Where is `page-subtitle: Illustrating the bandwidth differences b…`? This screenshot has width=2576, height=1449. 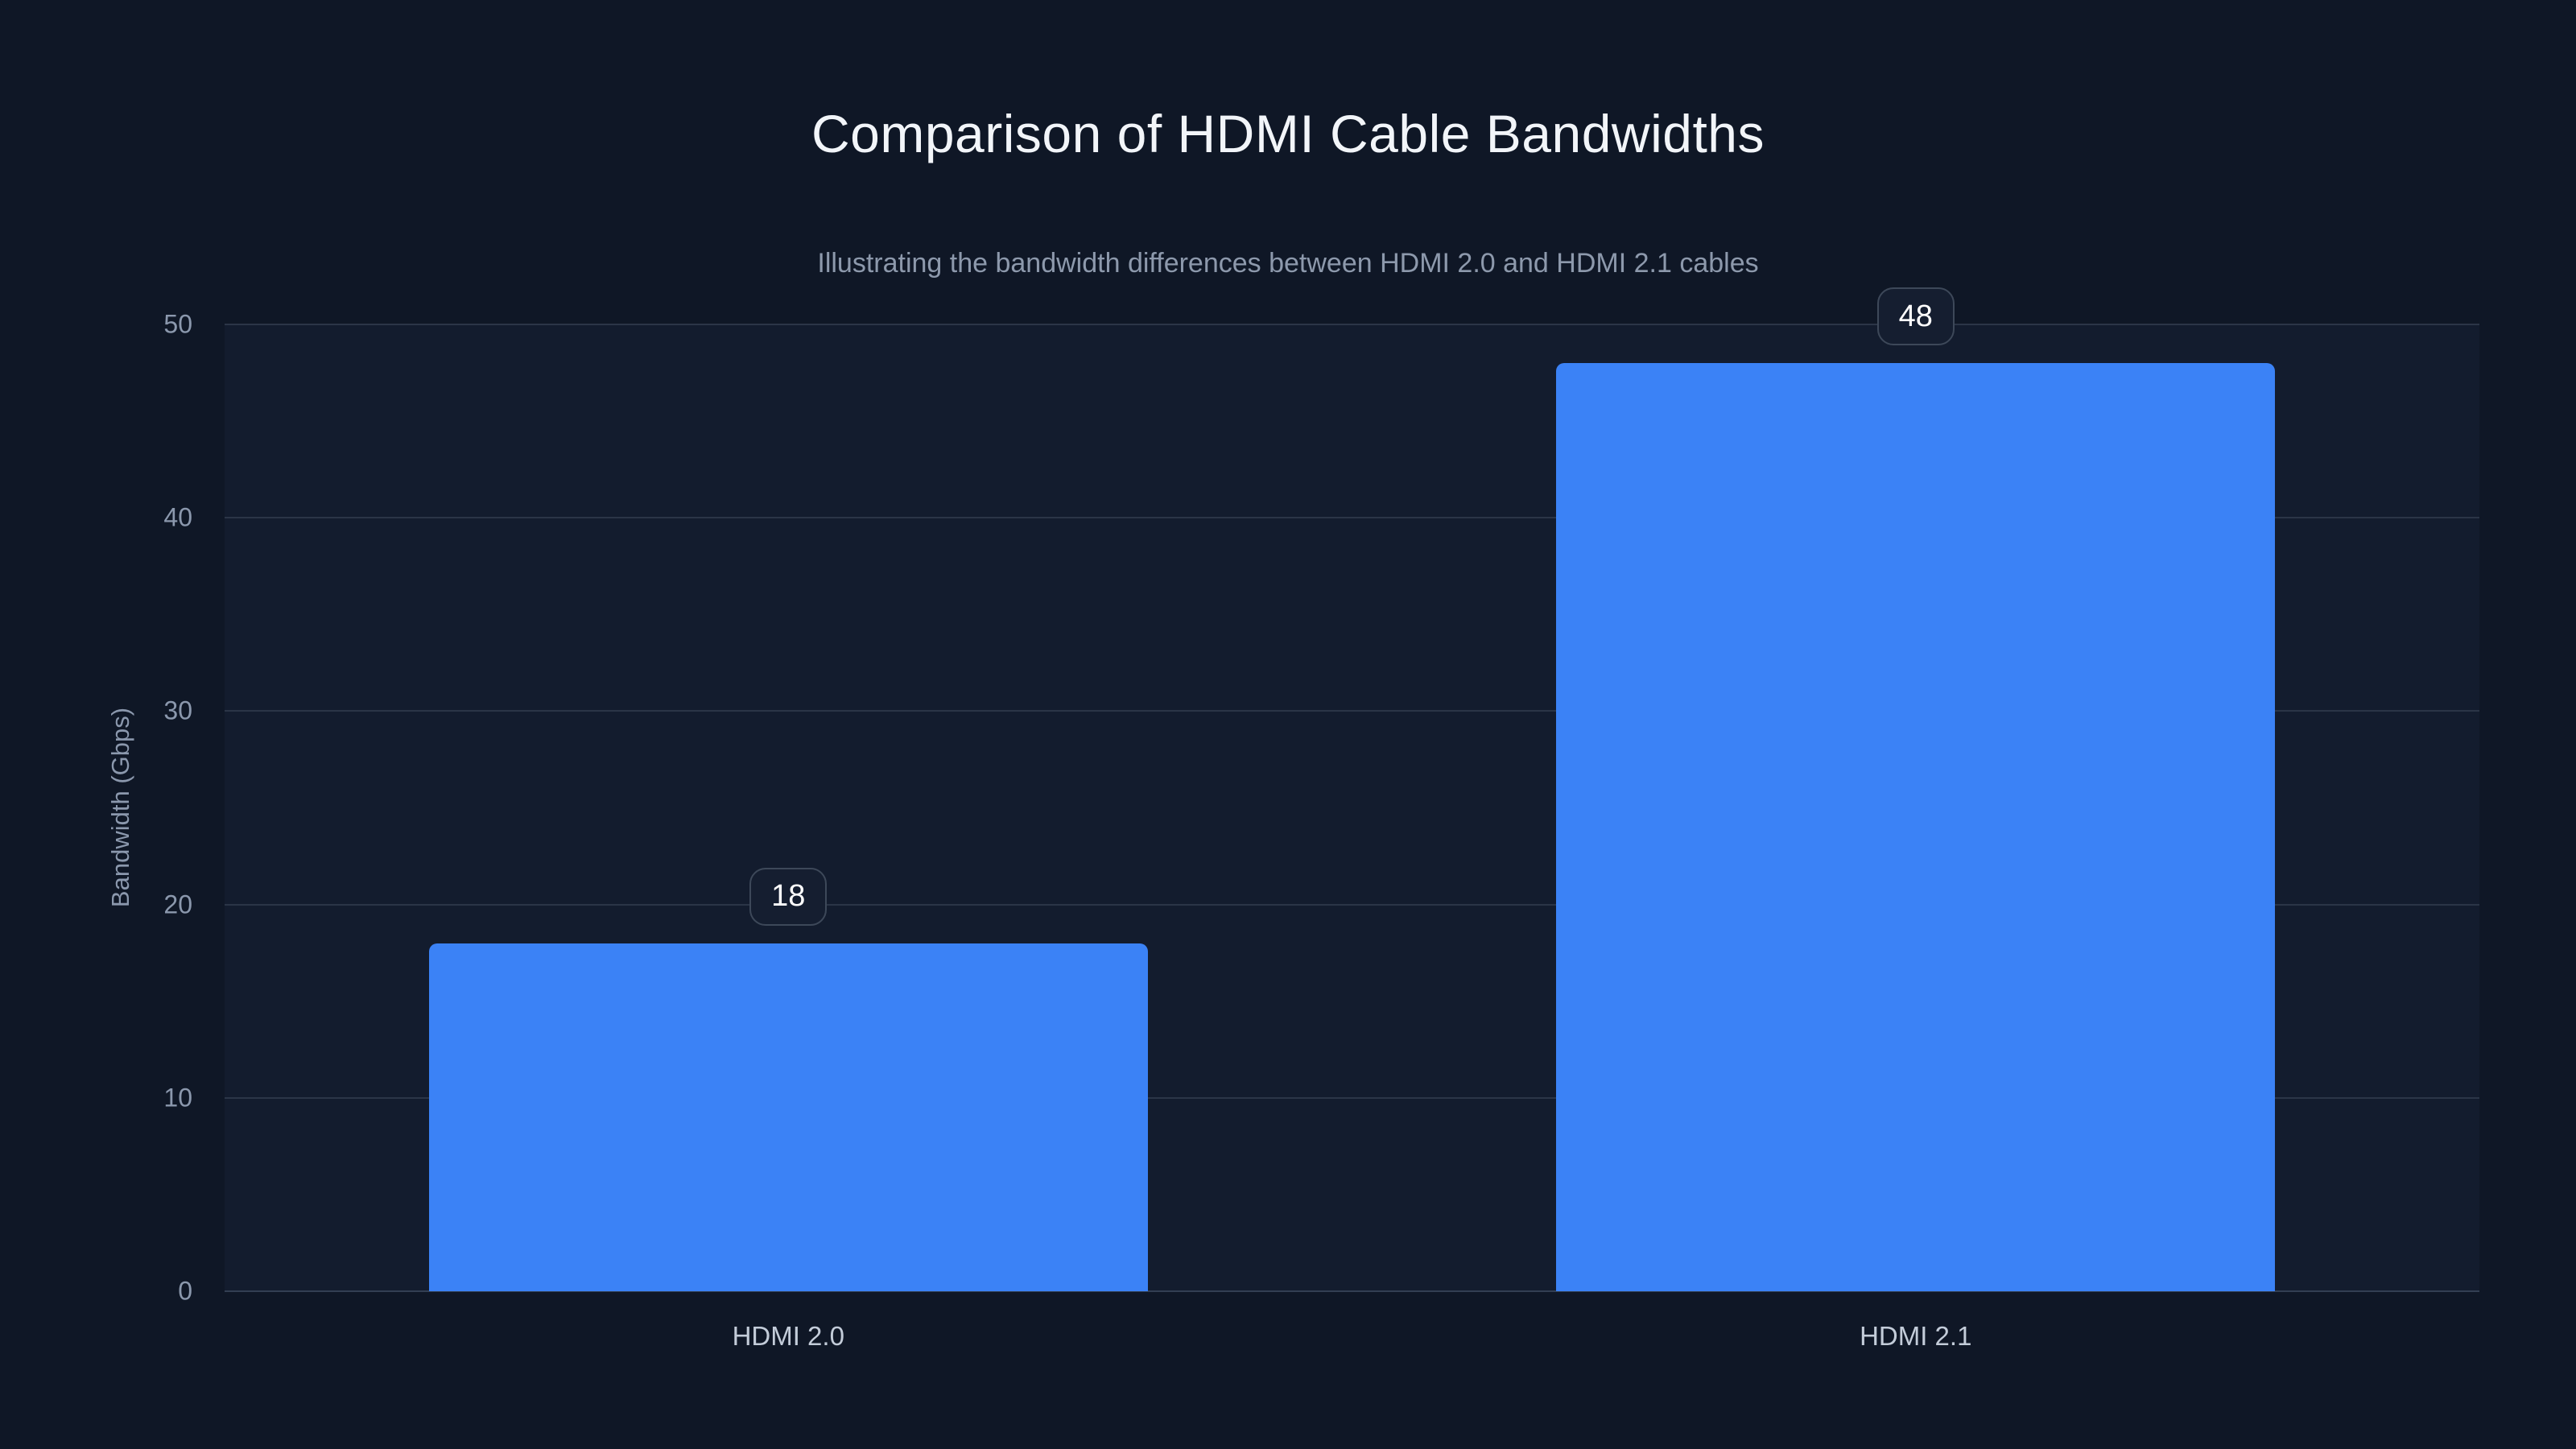
page-subtitle: Illustrating the bandwidth differences b… is located at coordinates (1288, 263).